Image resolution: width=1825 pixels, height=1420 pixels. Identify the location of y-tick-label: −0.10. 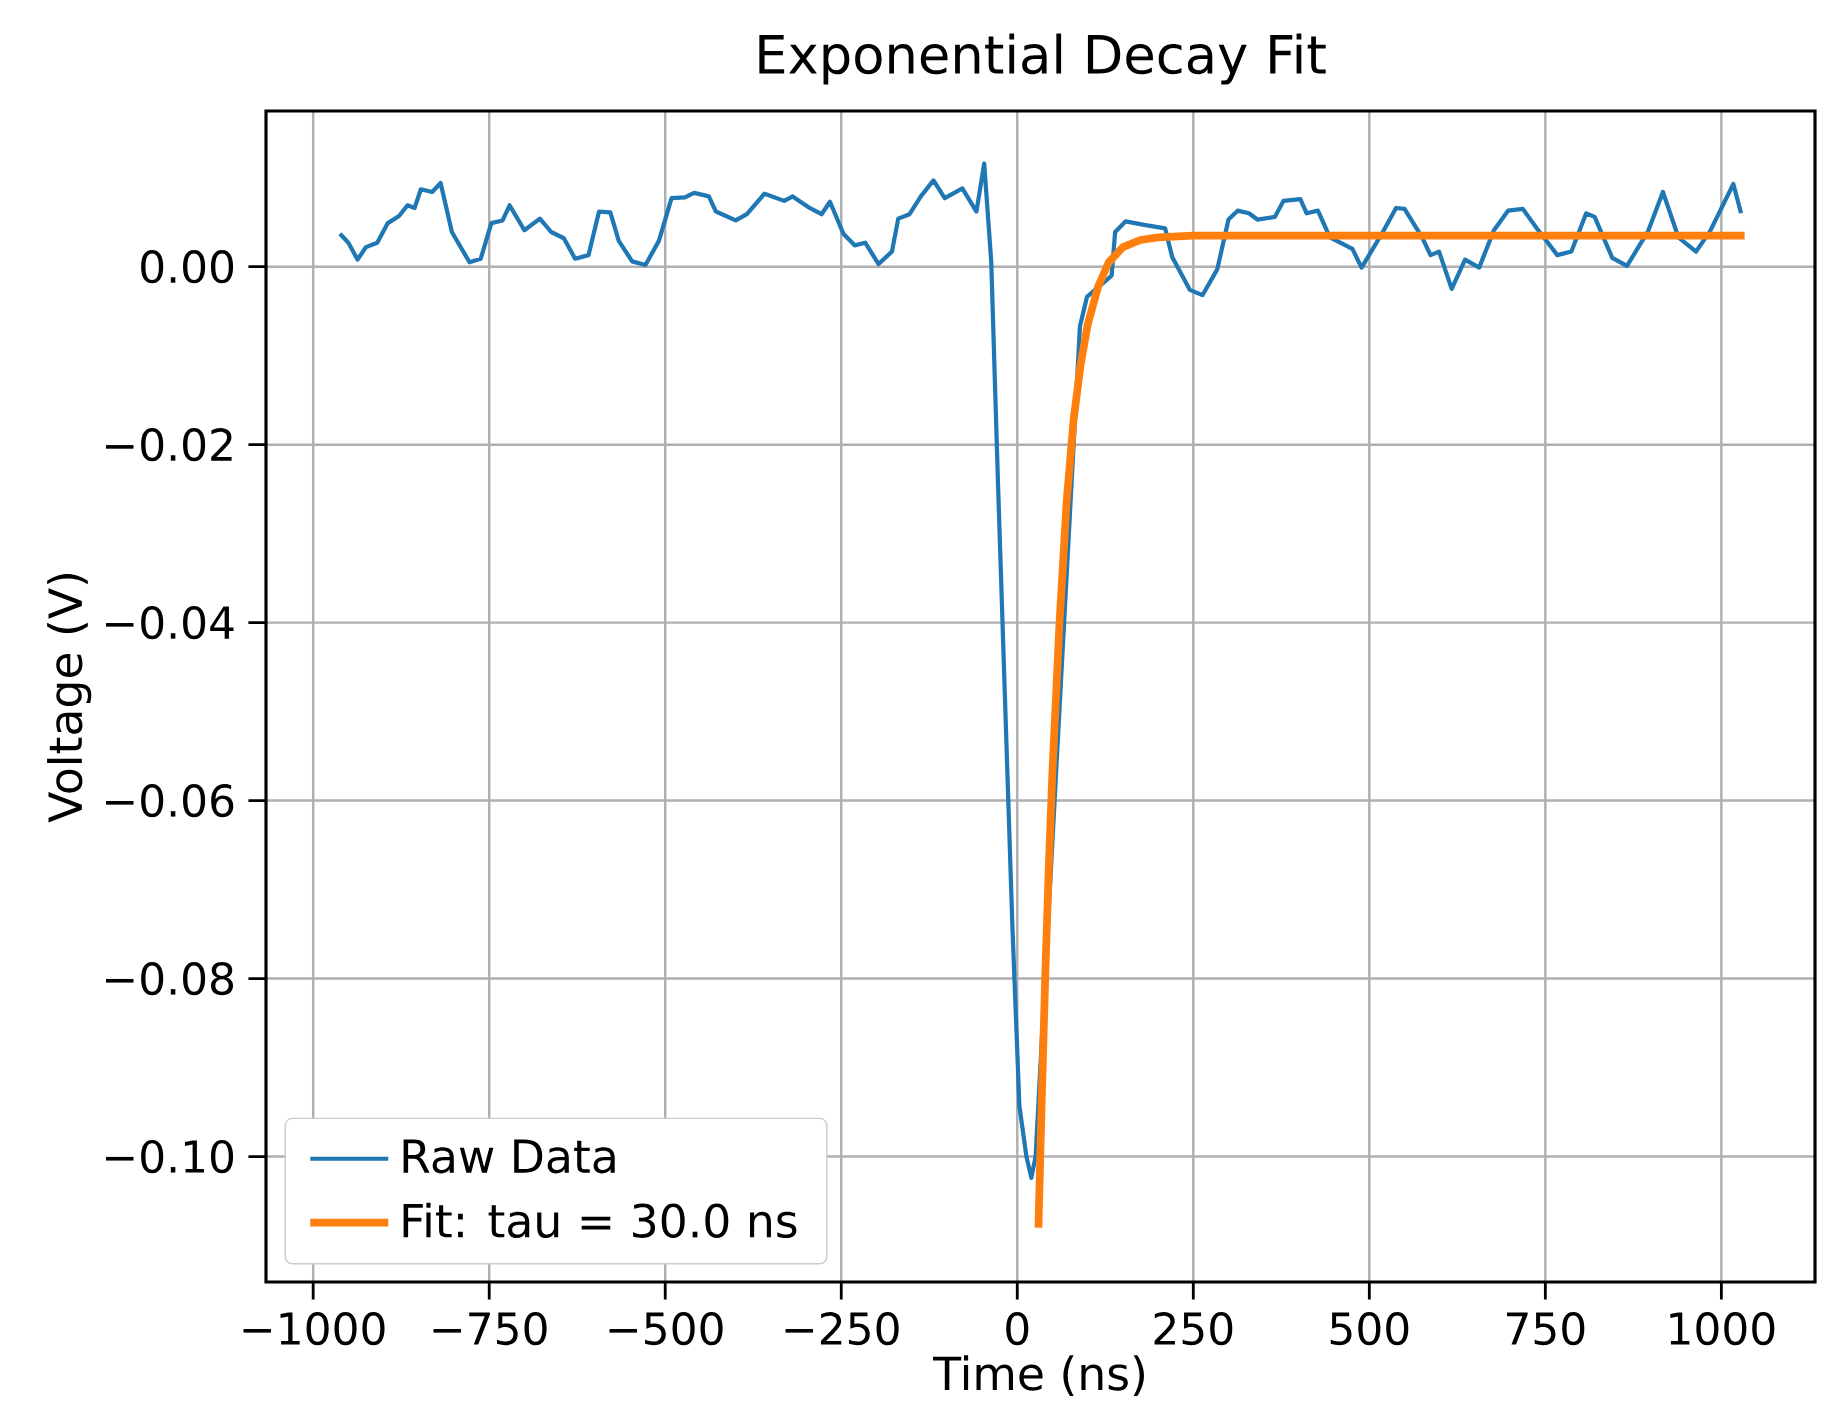
(170, 1156).